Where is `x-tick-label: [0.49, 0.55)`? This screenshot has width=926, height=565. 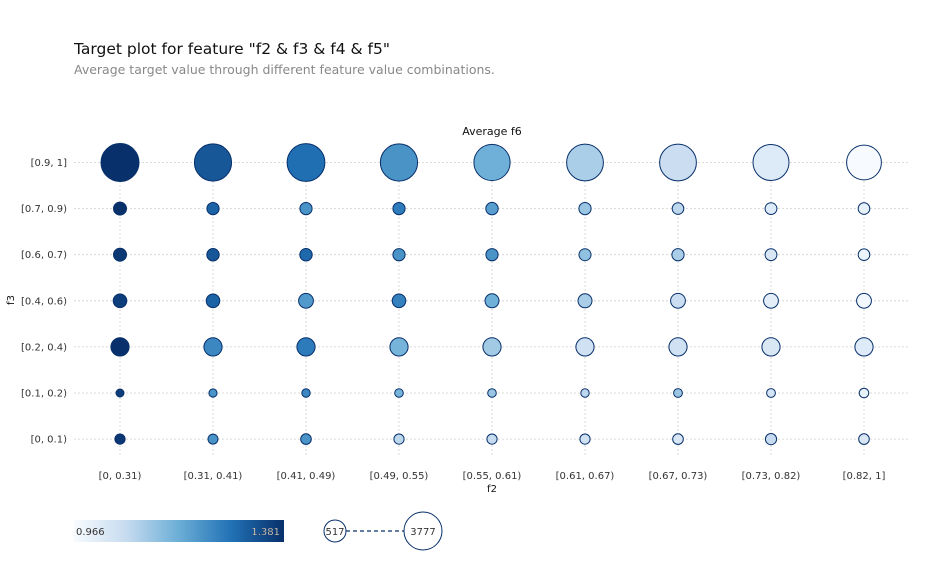 x-tick-label: [0.49, 0.55) is located at coordinates (399, 476).